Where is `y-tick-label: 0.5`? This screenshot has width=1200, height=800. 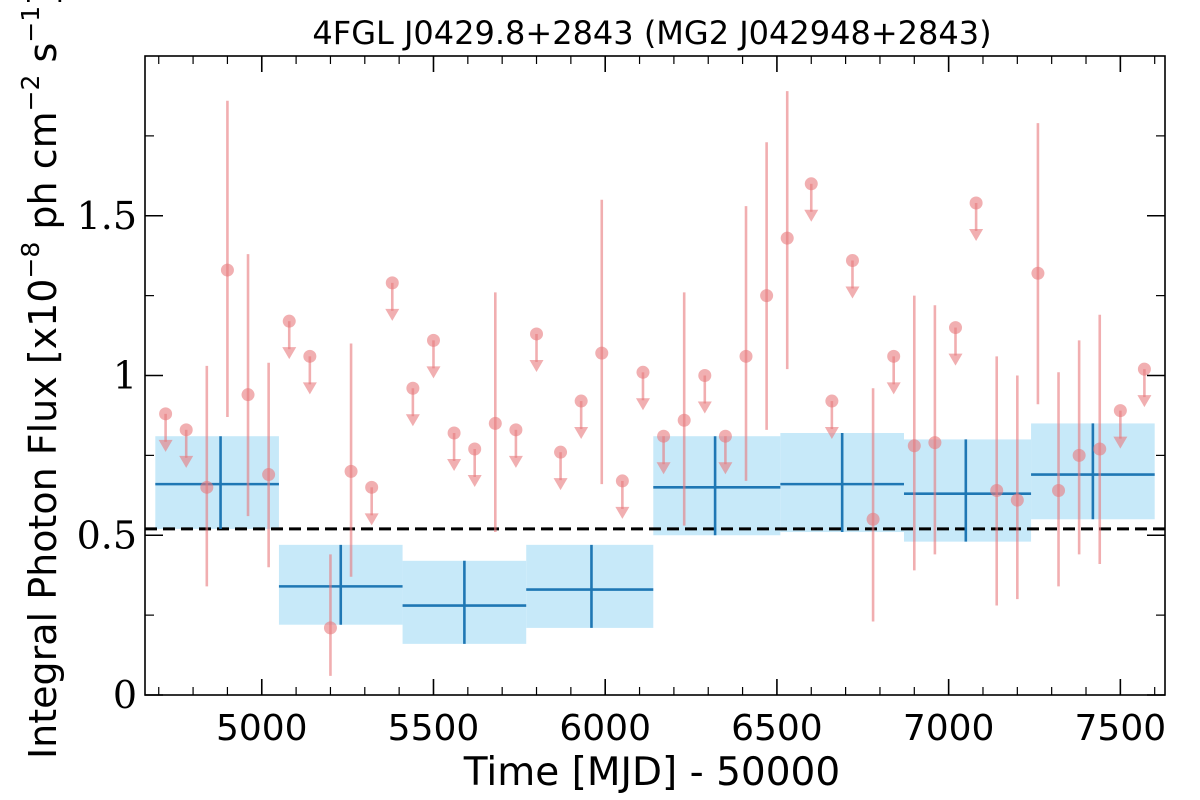 y-tick-label: 0.5 is located at coordinates (107, 535).